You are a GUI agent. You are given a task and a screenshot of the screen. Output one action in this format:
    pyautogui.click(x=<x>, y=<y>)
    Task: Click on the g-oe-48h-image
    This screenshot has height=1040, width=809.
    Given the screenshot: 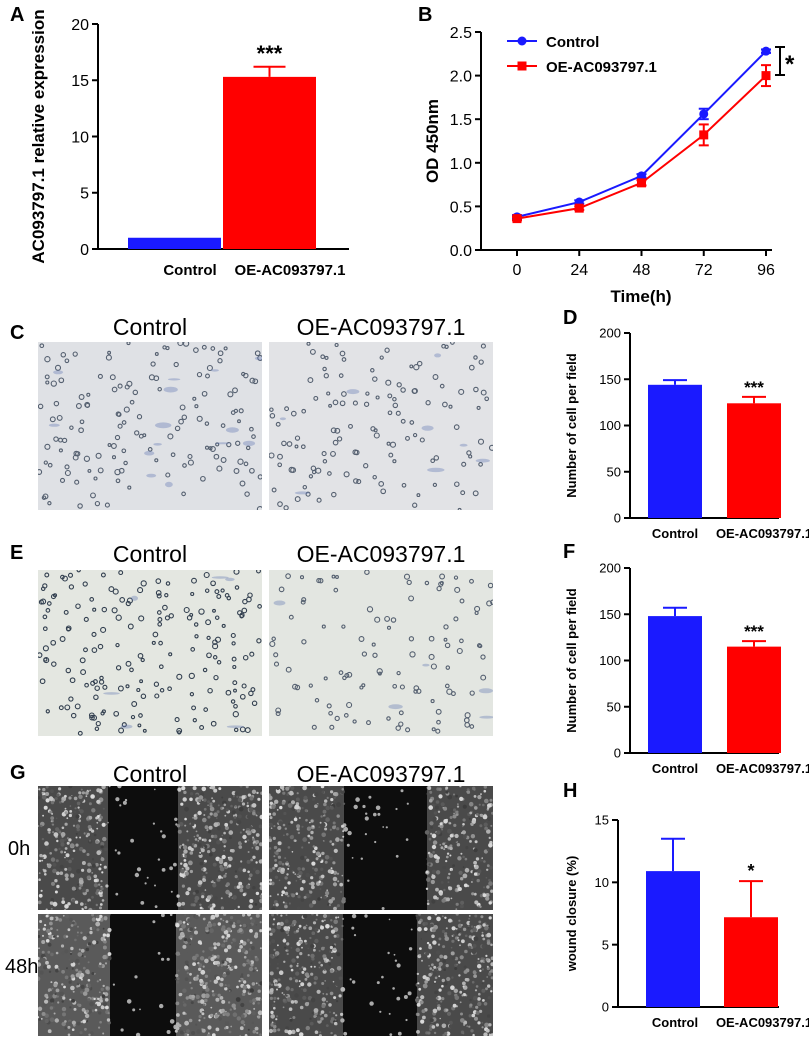 What is the action you would take?
    pyautogui.click(x=381, y=975)
    